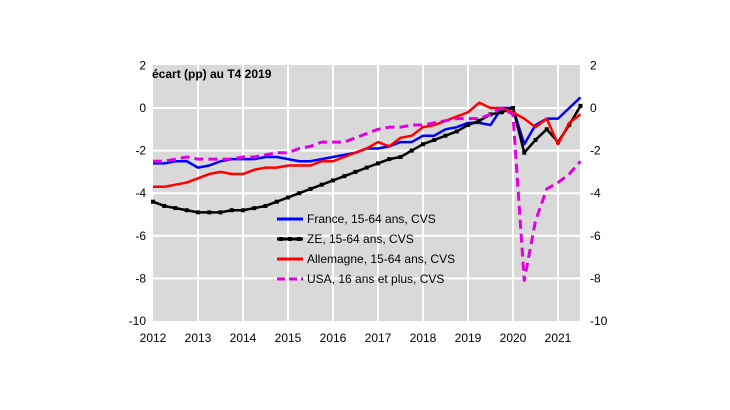 The width and height of the screenshot is (730, 410). I want to click on y-tick-label: 2, so click(142, 65).